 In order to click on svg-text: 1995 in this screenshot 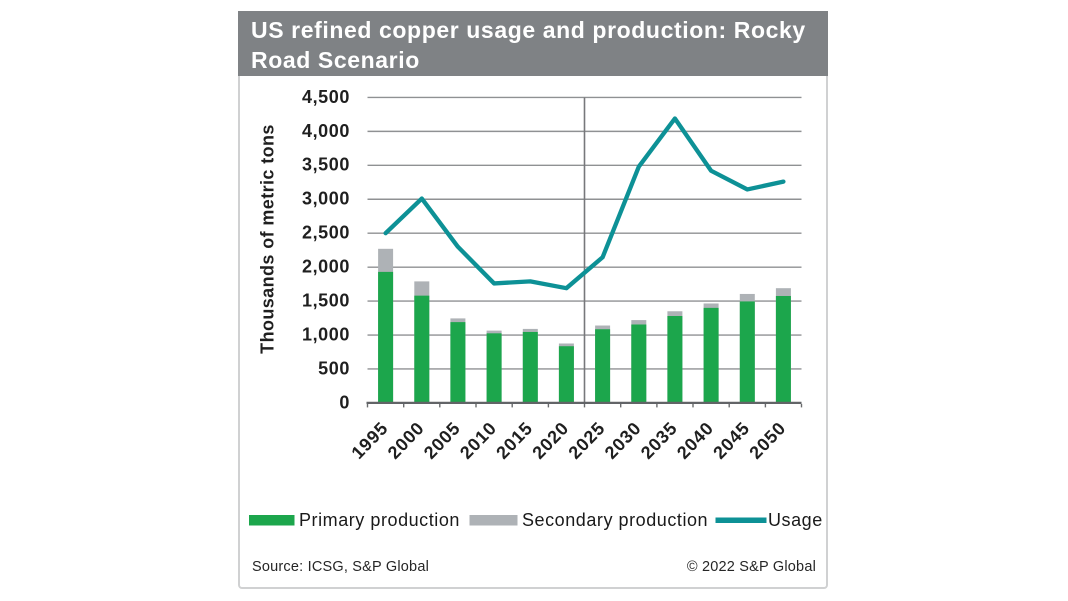, I will do `click(370, 440)`.